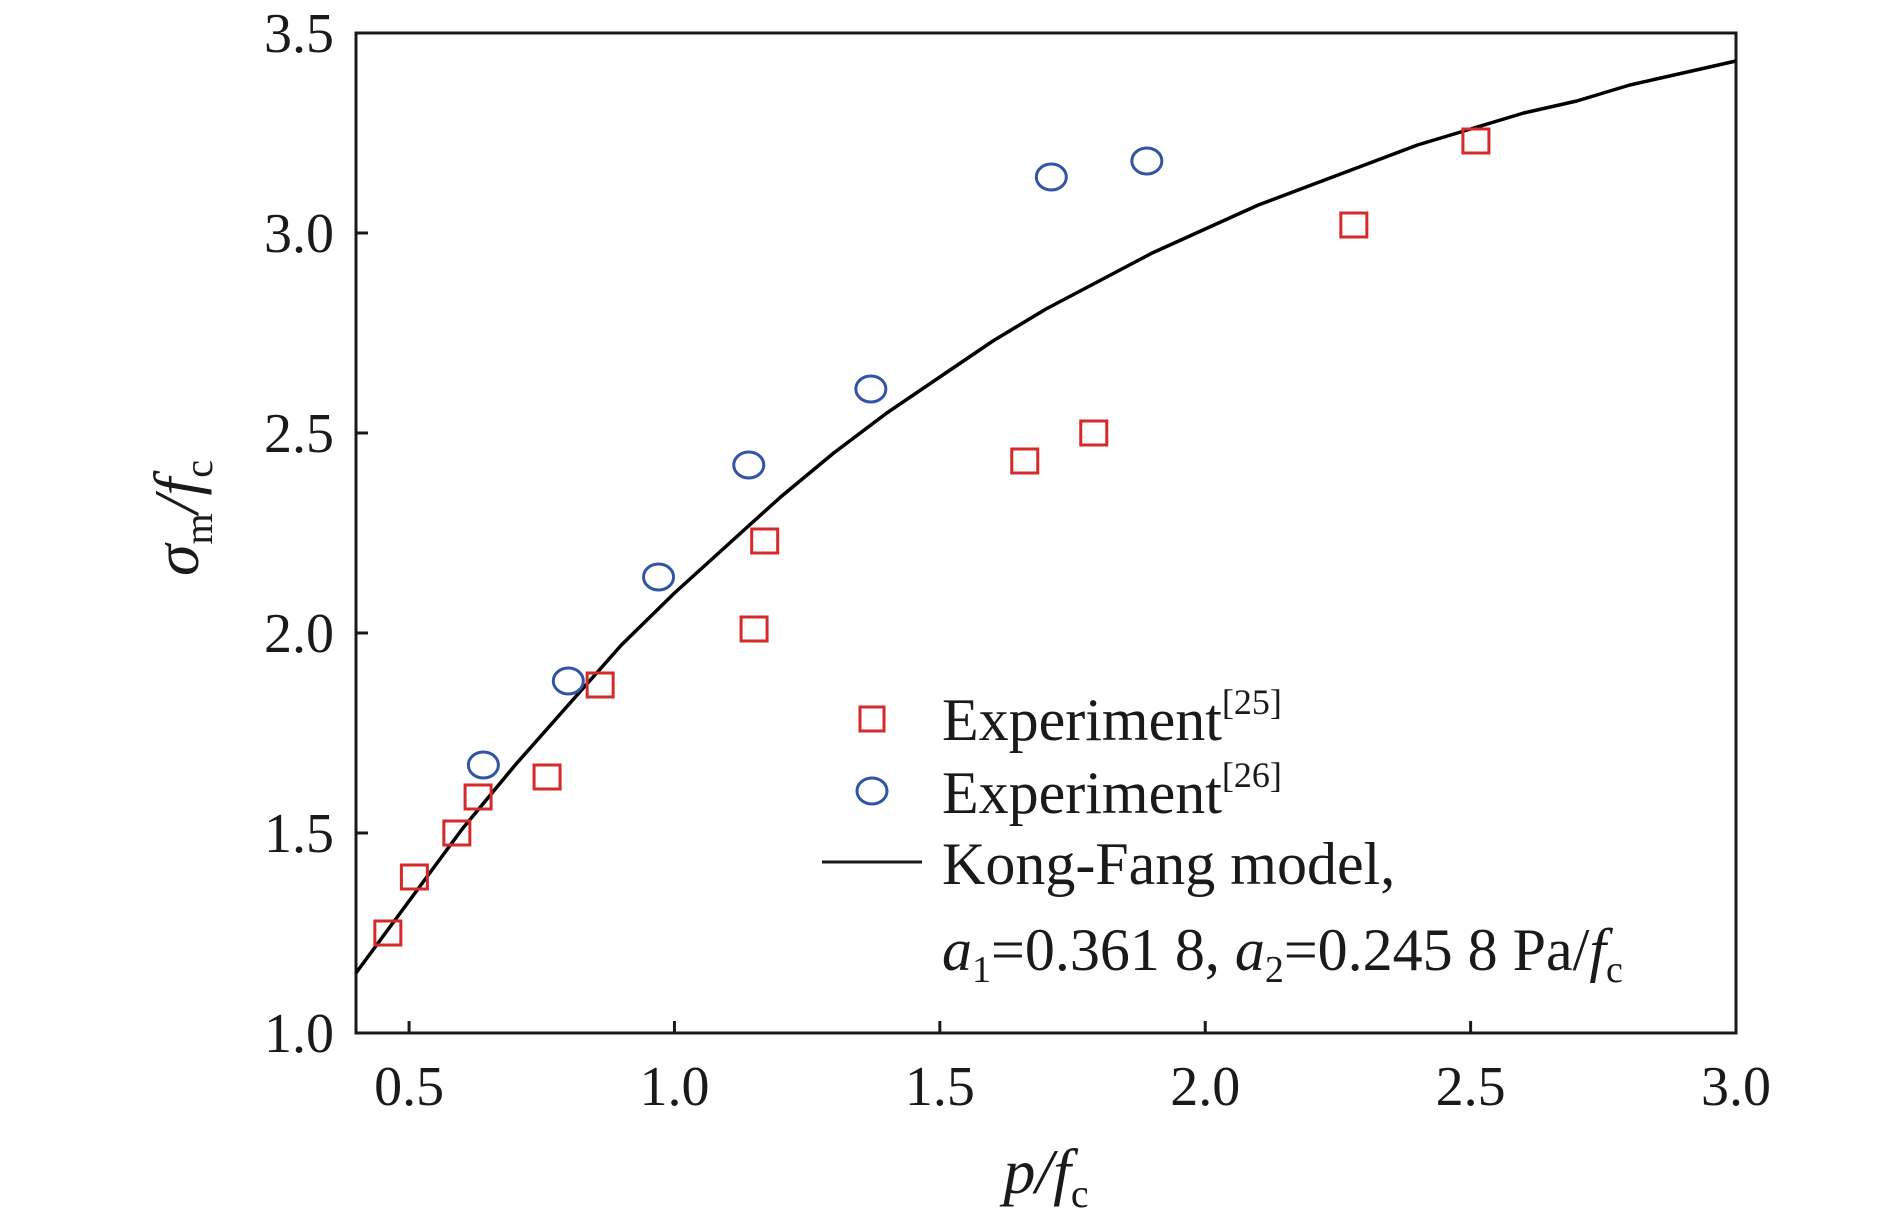  Describe the element at coordinates (299, 34) in the screenshot. I see `y-tick-label: 3.5` at that location.